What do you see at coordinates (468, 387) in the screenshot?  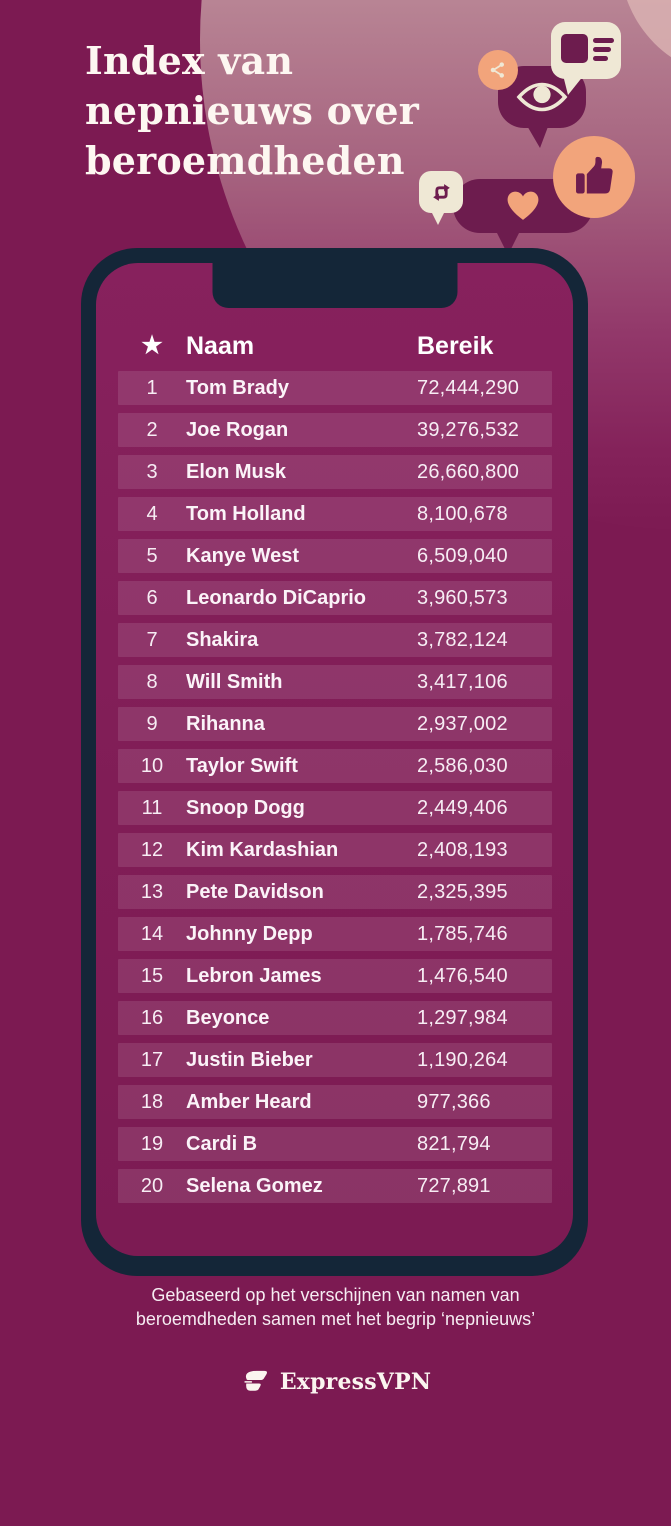 I see `row-reach: 72,444,290` at bounding box center [468, 387].